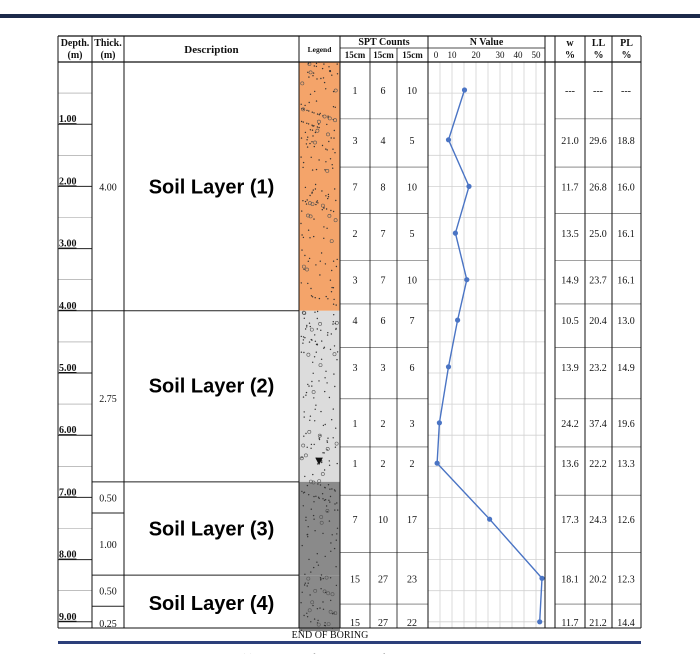 This screenshot has height=654, width=700. What do you see at coordinates (598, 464) in the screenshot?
I see `liquid-limit: 22.2` at bounding box center [598, 464].